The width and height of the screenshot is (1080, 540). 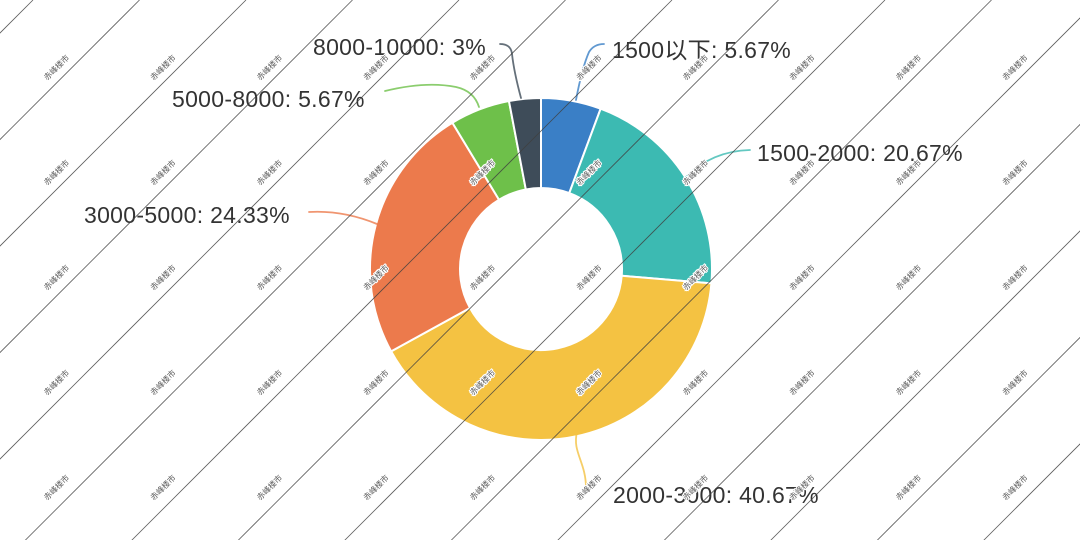 I want to click on leader-line-1500-2000, so click(x=718, y=163).